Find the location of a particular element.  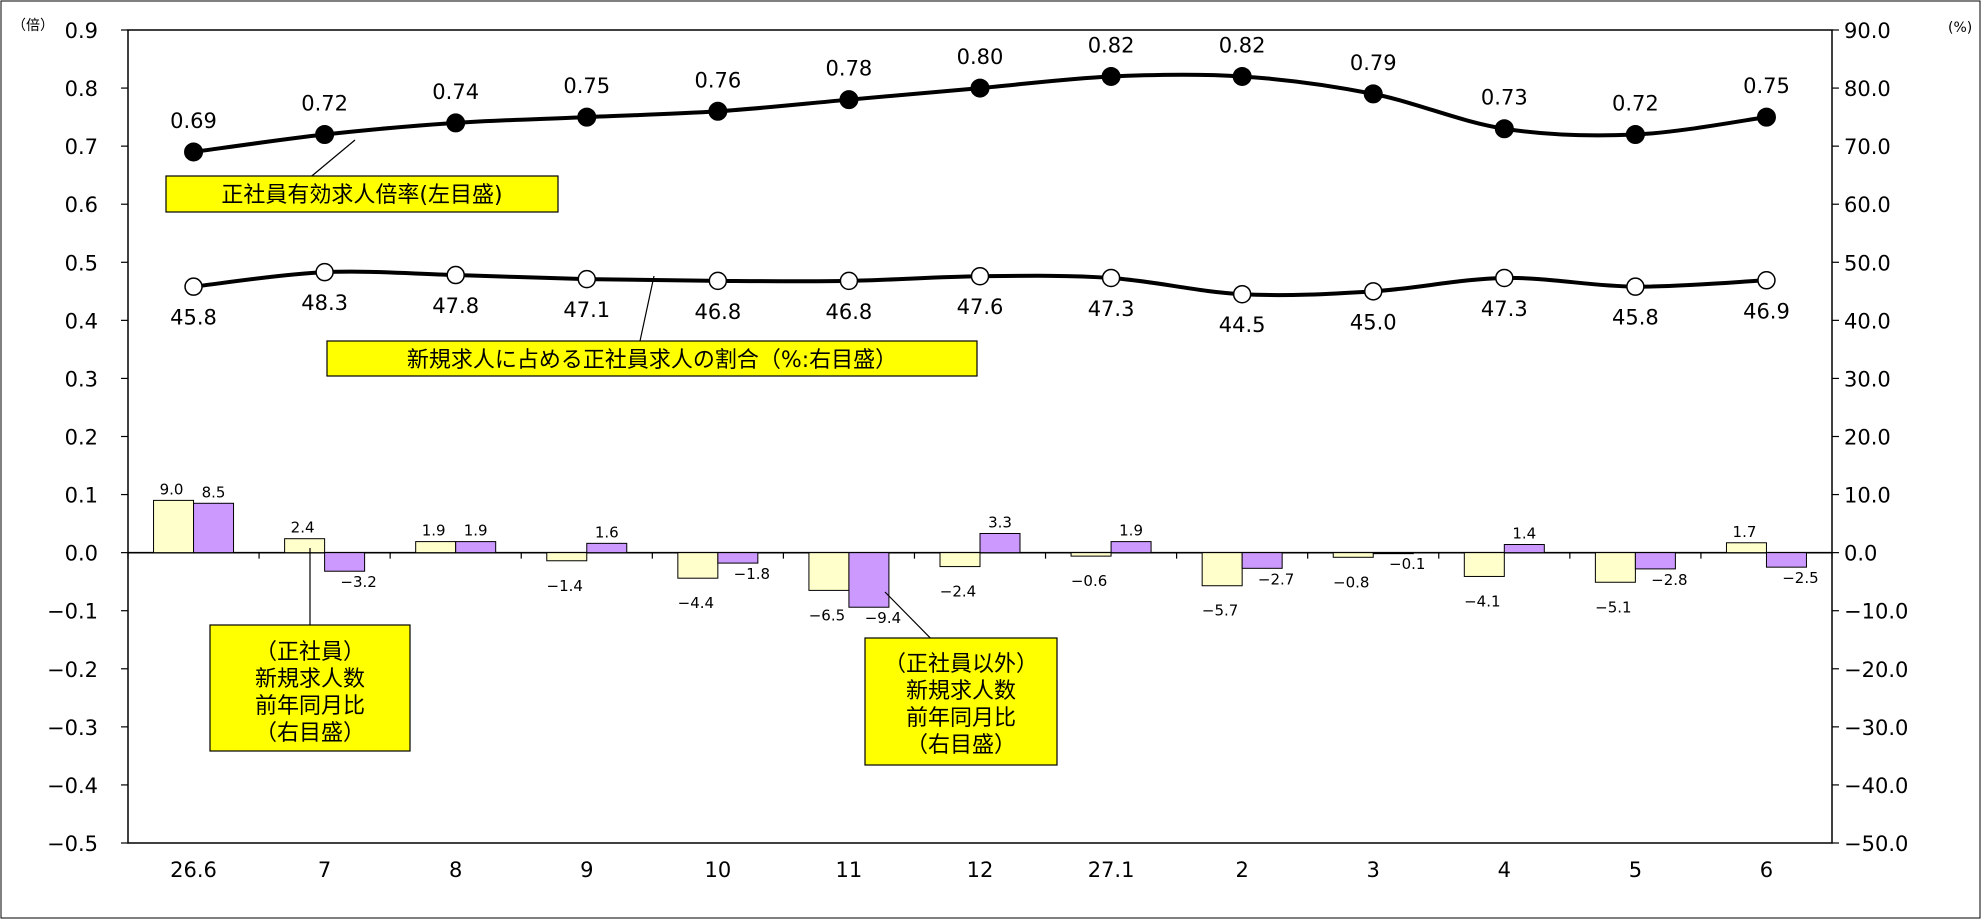

line-data-label: 0.72 is located at coordinates (324, 104).